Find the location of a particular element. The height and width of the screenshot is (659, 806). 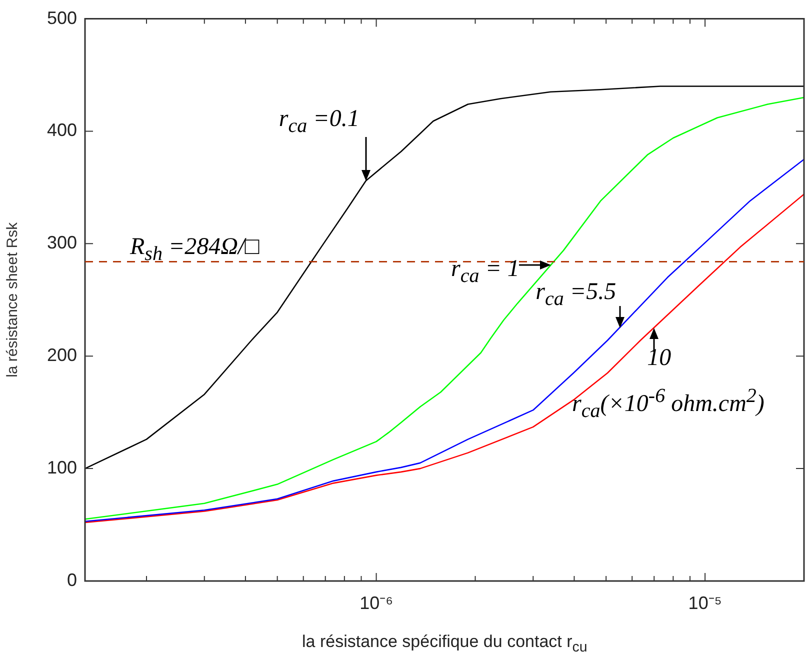

annotation: 10 is located at coordinates (659, 358).